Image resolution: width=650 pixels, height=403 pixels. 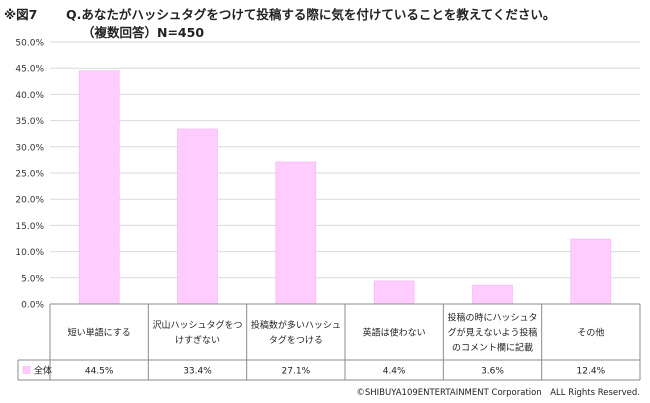 I want to click on y-tick-label: 40.0%, so click(x=29, y=96).